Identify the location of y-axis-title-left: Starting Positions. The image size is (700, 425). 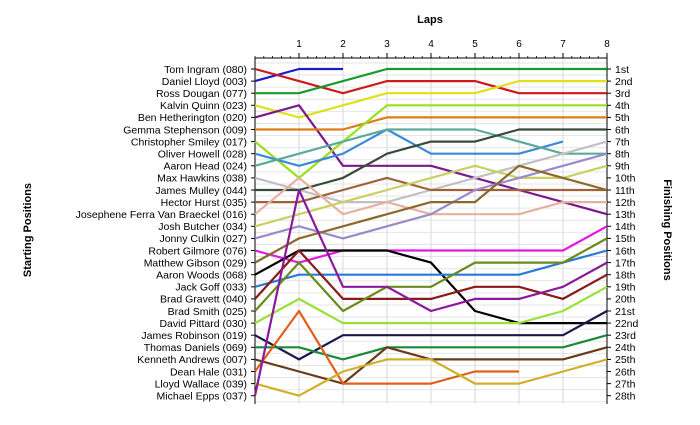
(28, 230).